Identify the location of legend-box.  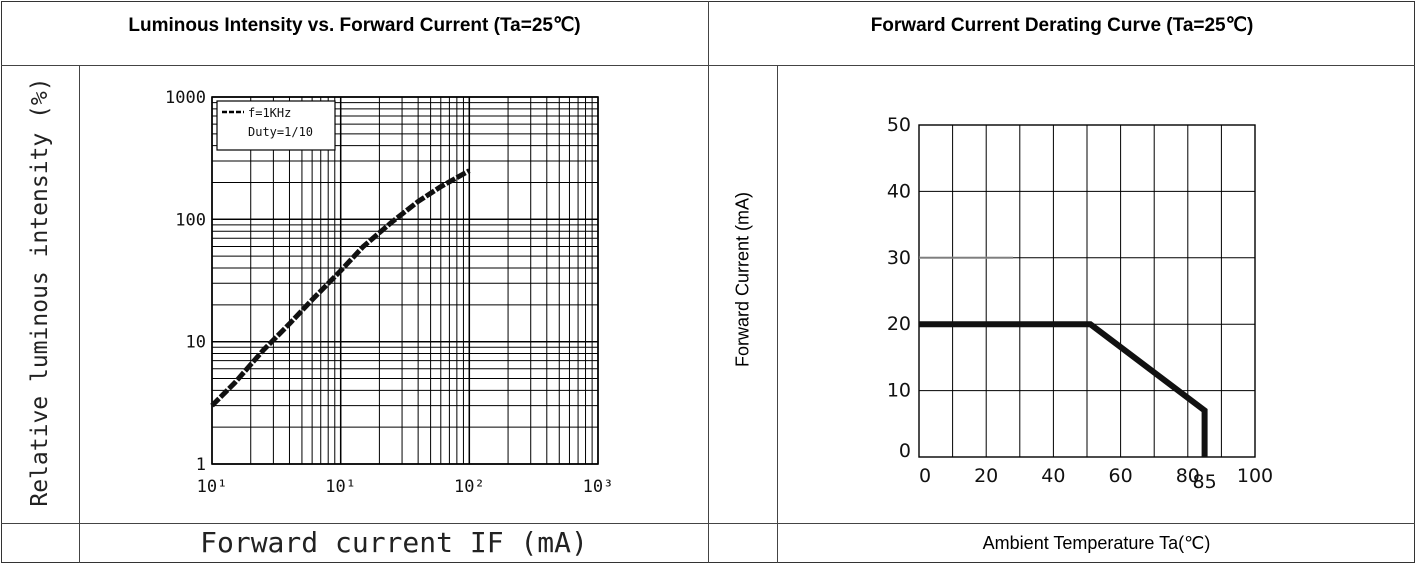
(276, 125).